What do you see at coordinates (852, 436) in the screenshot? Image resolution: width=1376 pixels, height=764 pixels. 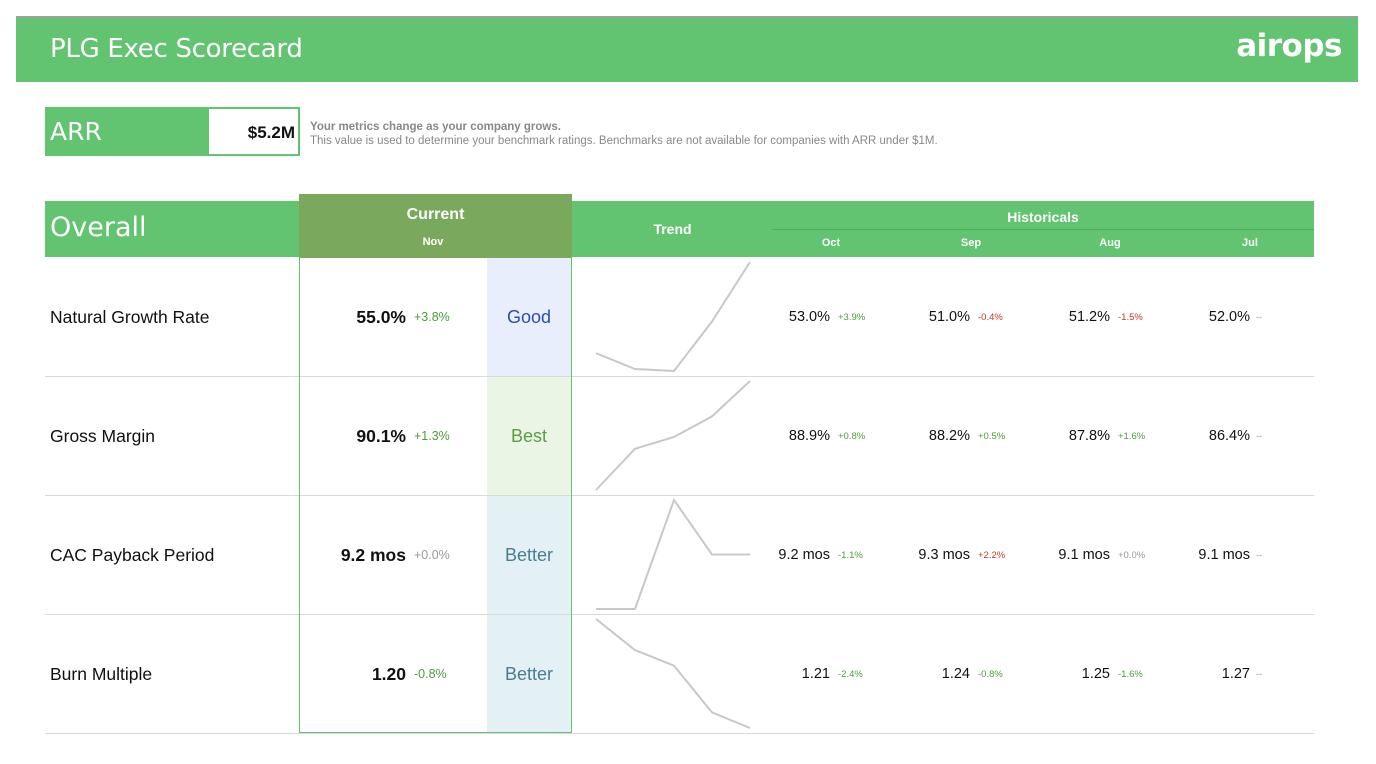 I see `historical-delta: +0.8%` at bounding box center [852, 436].